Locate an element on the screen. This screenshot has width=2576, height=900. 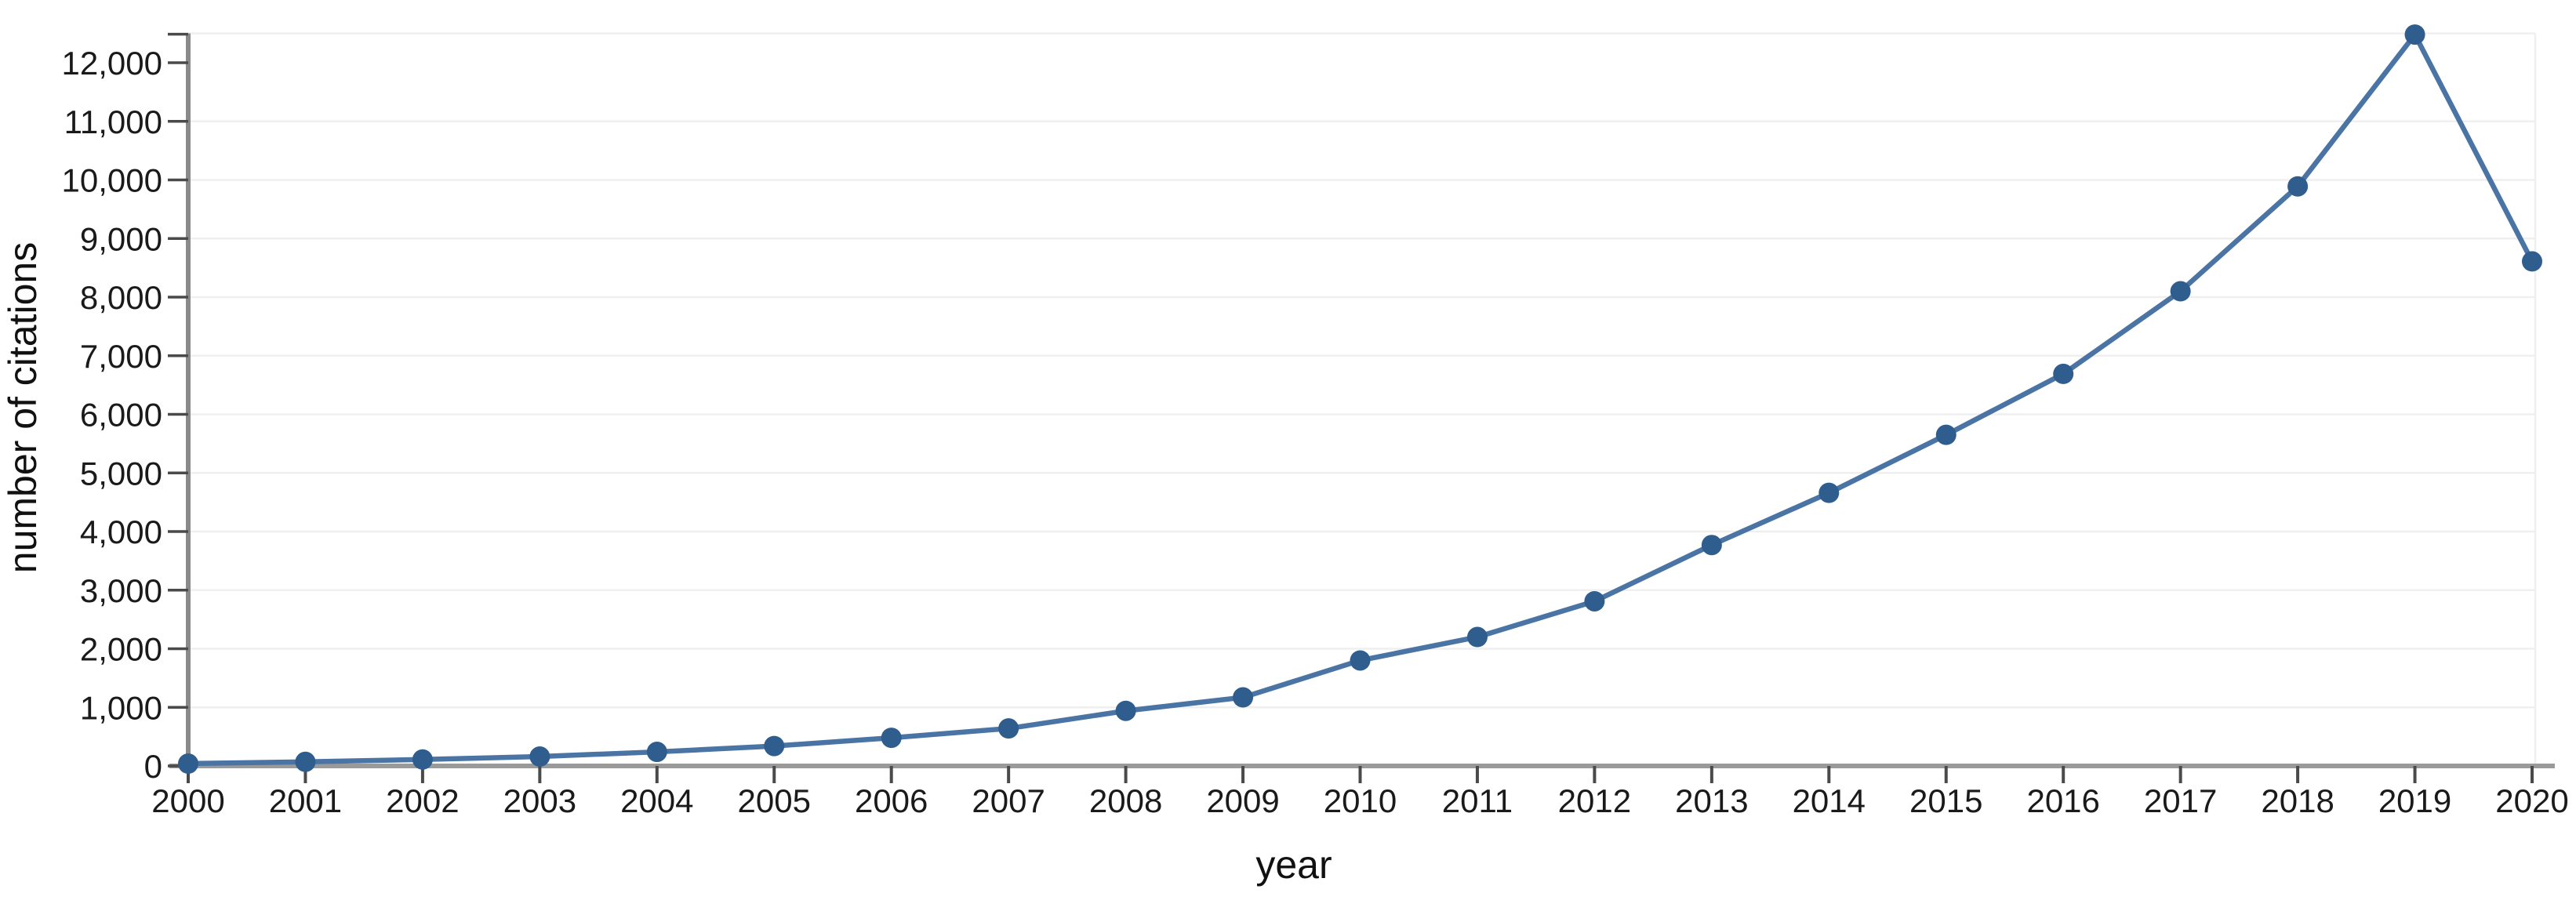
x-tick-label: 2013 is located at coordinates (1711, 800).